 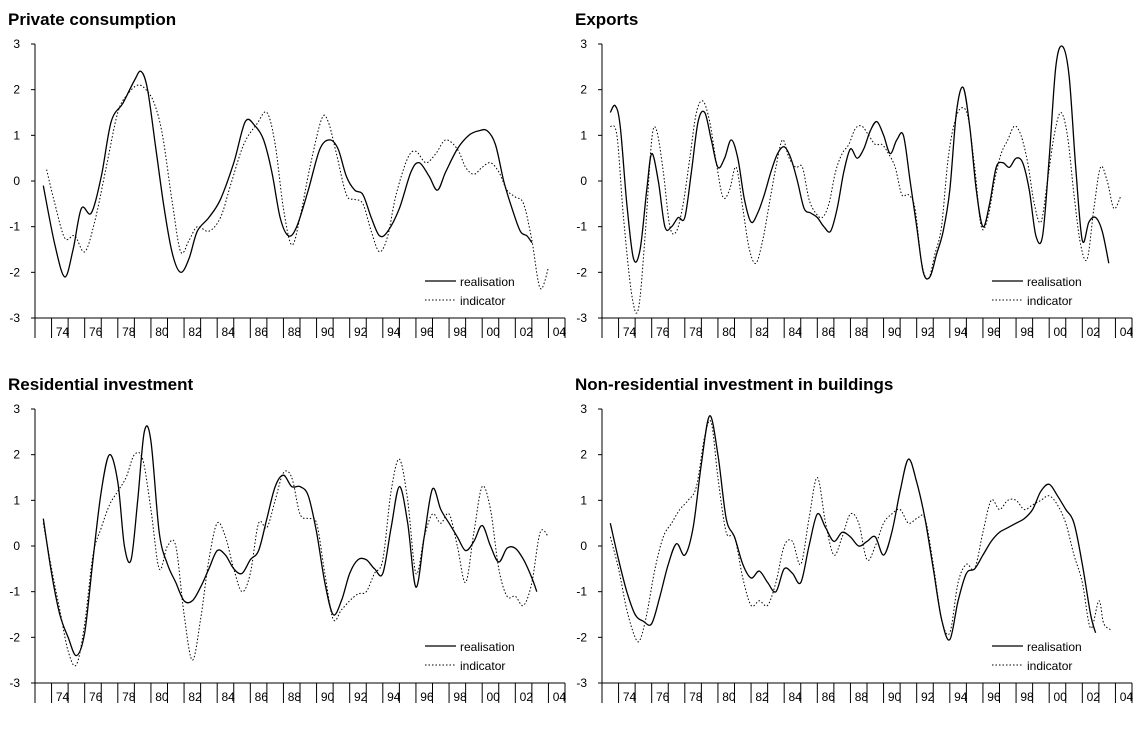 What do you see at coordinates (734, 384) in the screenshot?
I see `chart-title: Non-residential investment in buildings` at bounding box center [734, 384].